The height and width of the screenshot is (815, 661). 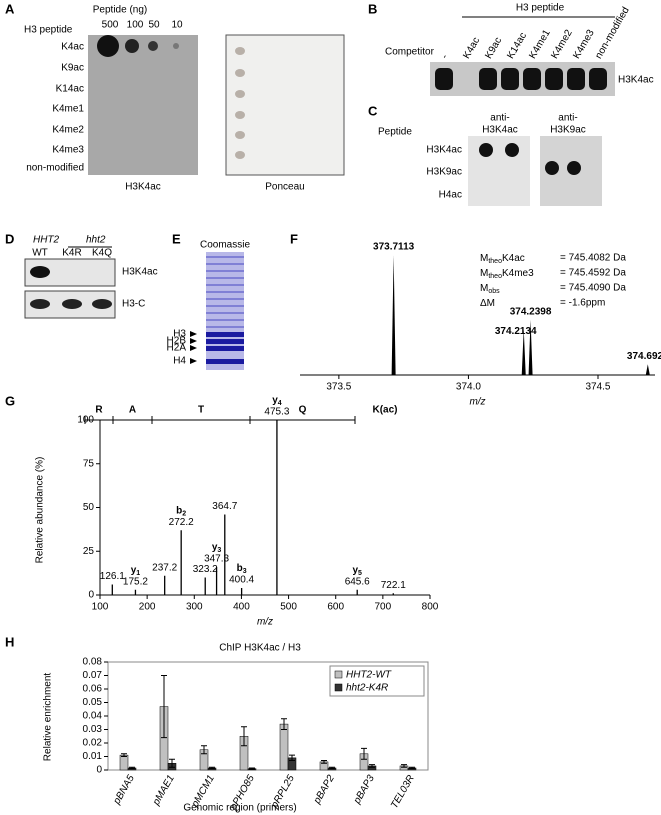 What do you see at coordinates (582, 303) in the screenshot?
I see `annotation-value: = -1.6ppm` at bounding box center [582, 303].